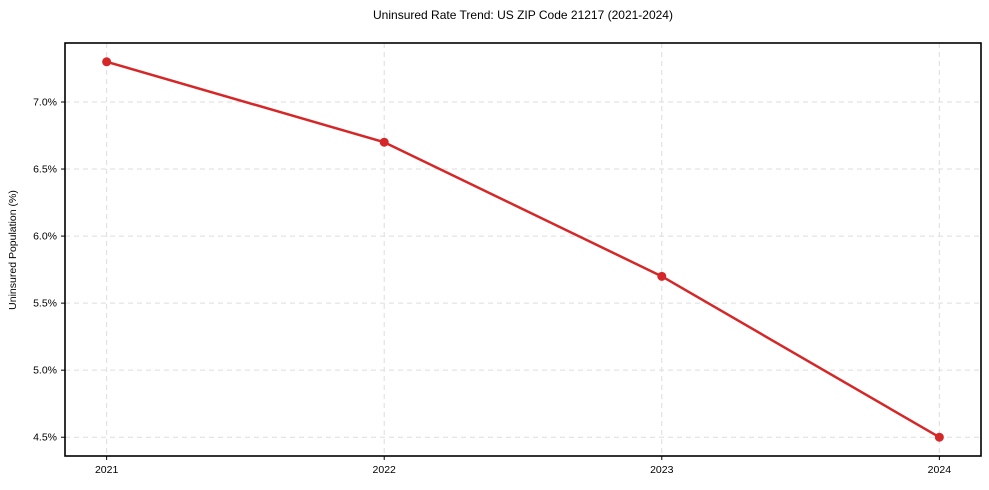  I want to click on y-tick-label: 7.0%, so click(45, 103).